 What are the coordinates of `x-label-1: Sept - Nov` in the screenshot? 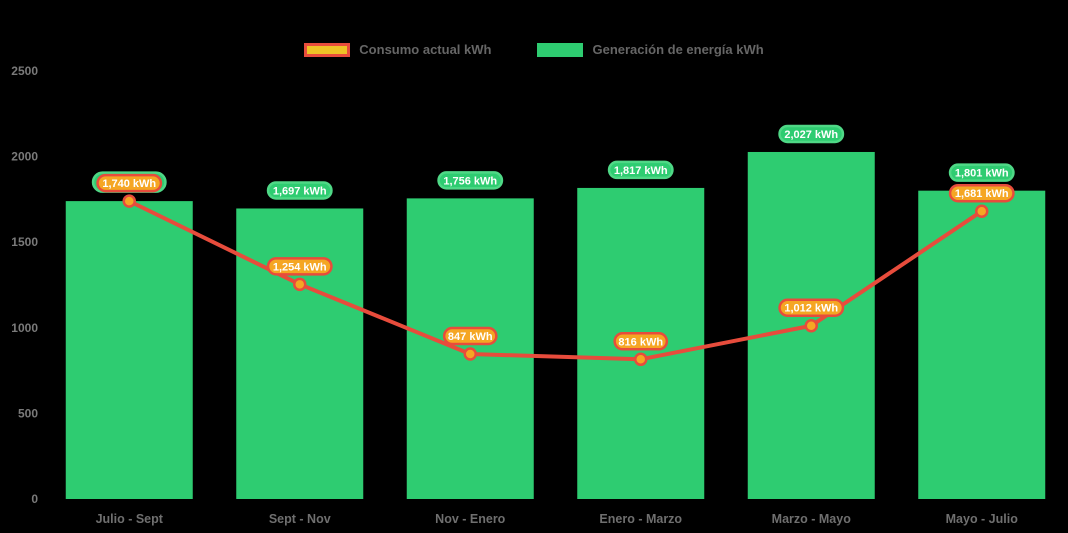 It's located at (300, 519).